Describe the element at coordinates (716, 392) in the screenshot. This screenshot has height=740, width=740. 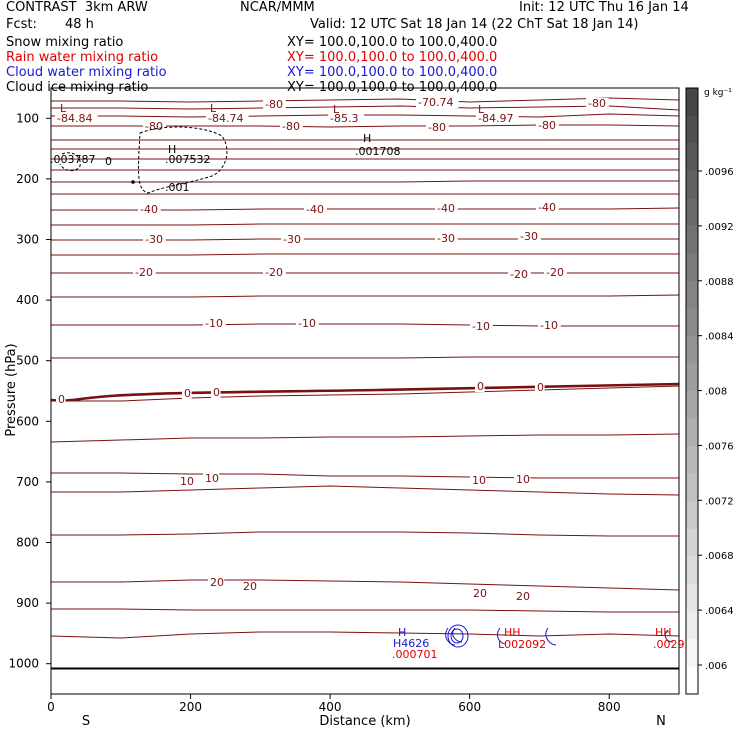
I see `colorbar-tick-label: .008` at that location.